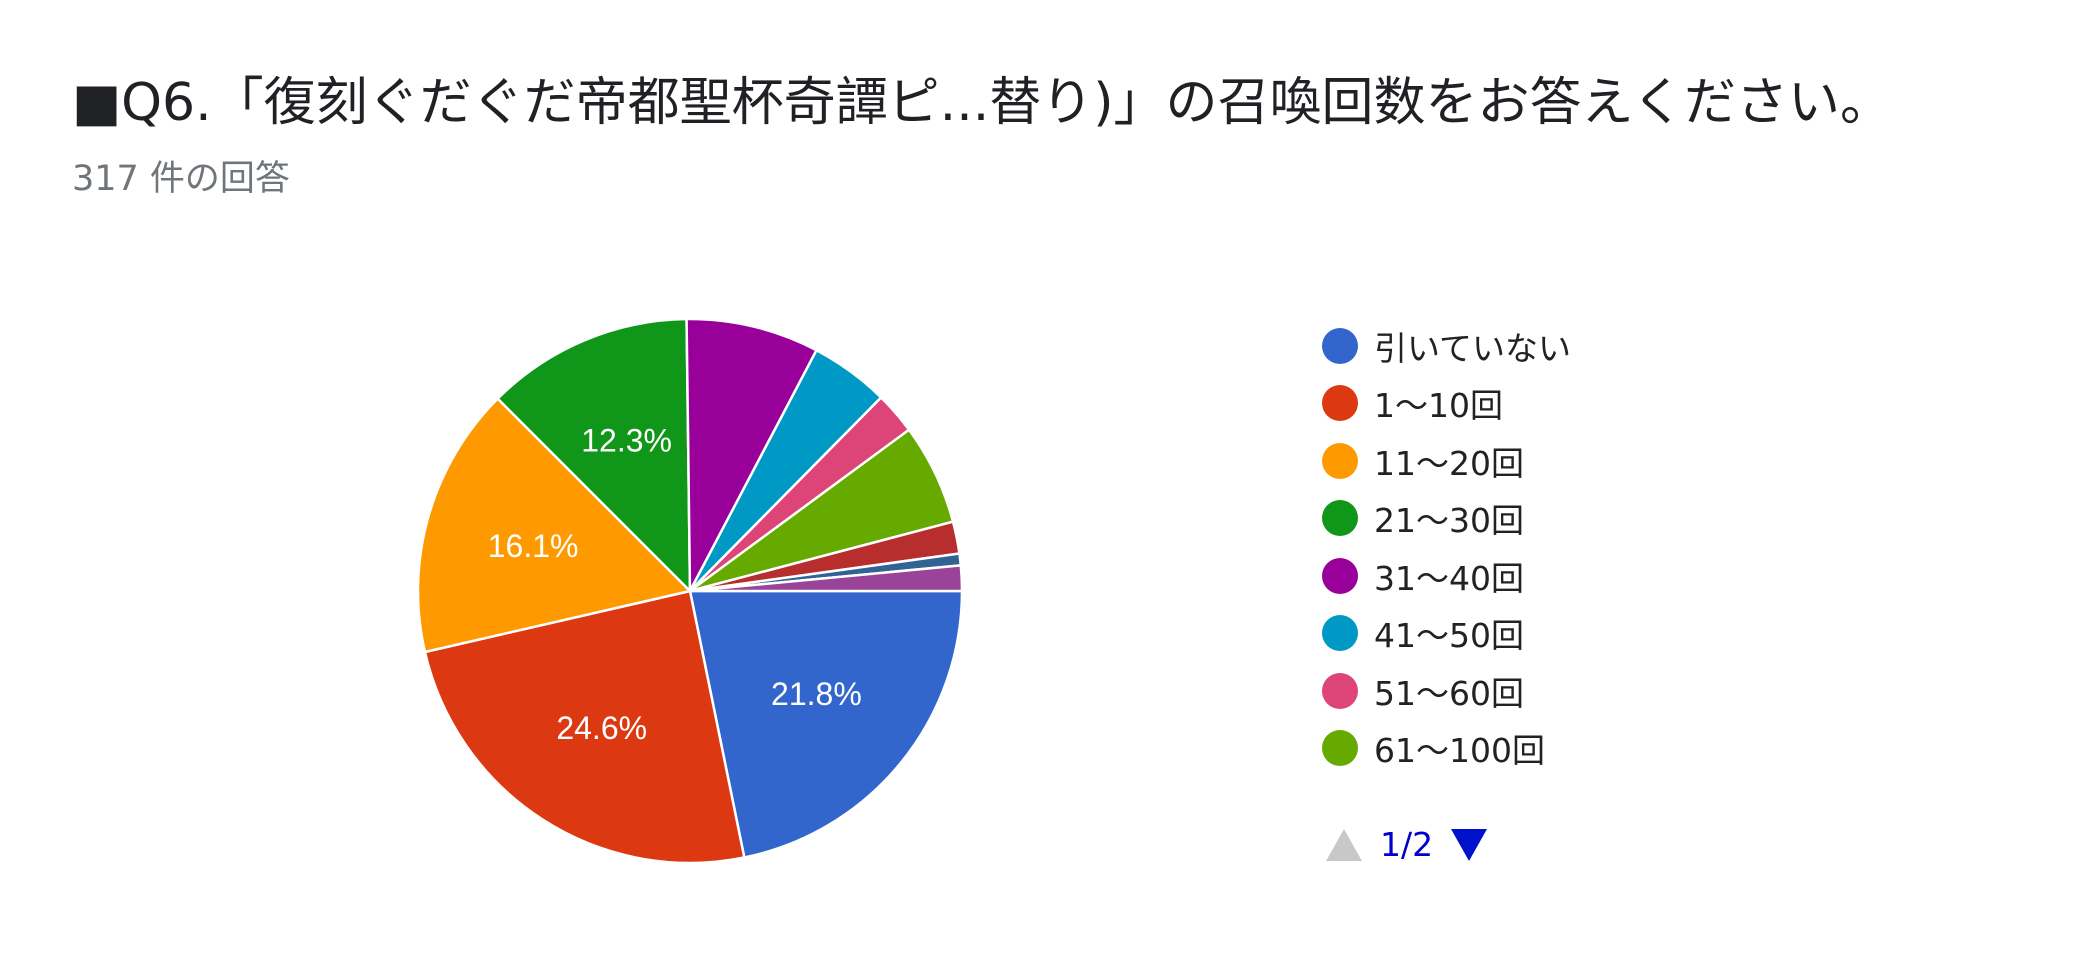  Describe the element at coordinates (816, 694) in the screenshot. I see `pie-slice-label-0: 21.8%` at that location.